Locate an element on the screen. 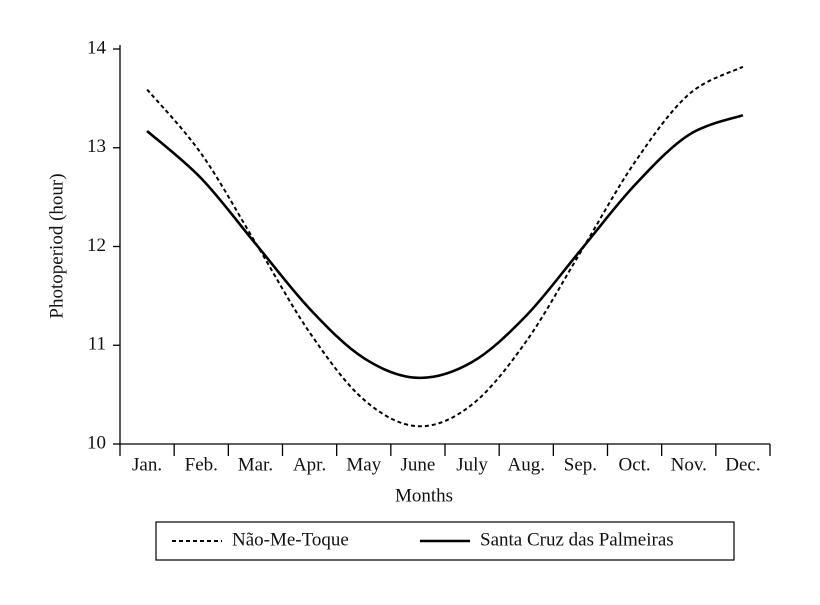 The height and width of the screenshot is (605, 820). x-tick-label: June is located at coordinates (418, 464).